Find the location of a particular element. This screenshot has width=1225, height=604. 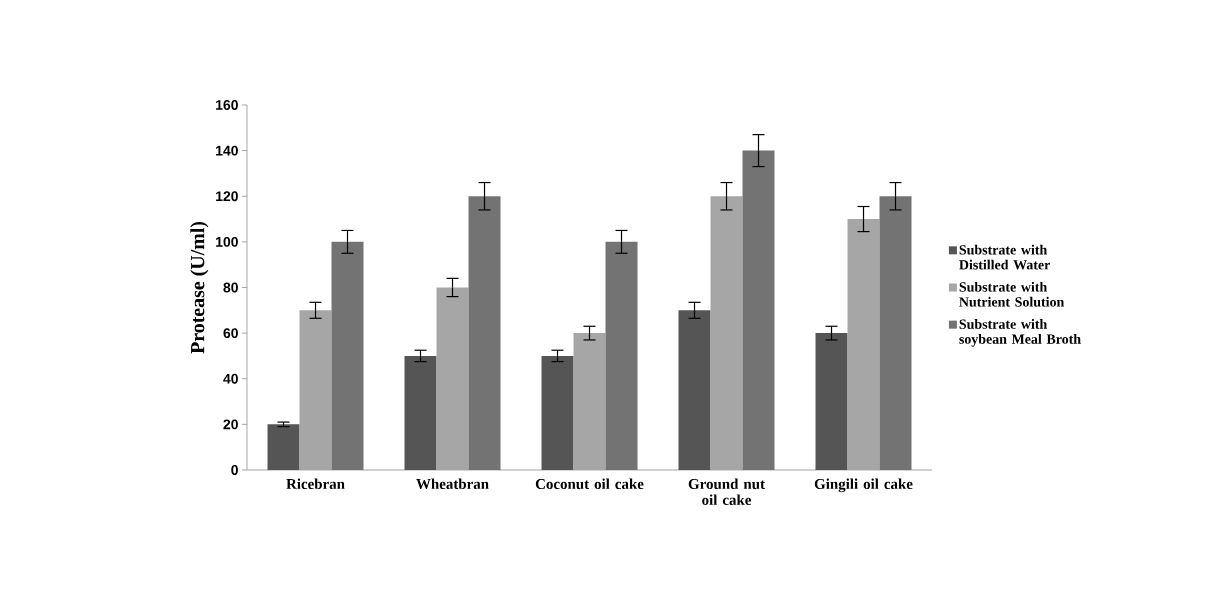

x-tick-label: Ricebran is located at coordinates (315, 484).